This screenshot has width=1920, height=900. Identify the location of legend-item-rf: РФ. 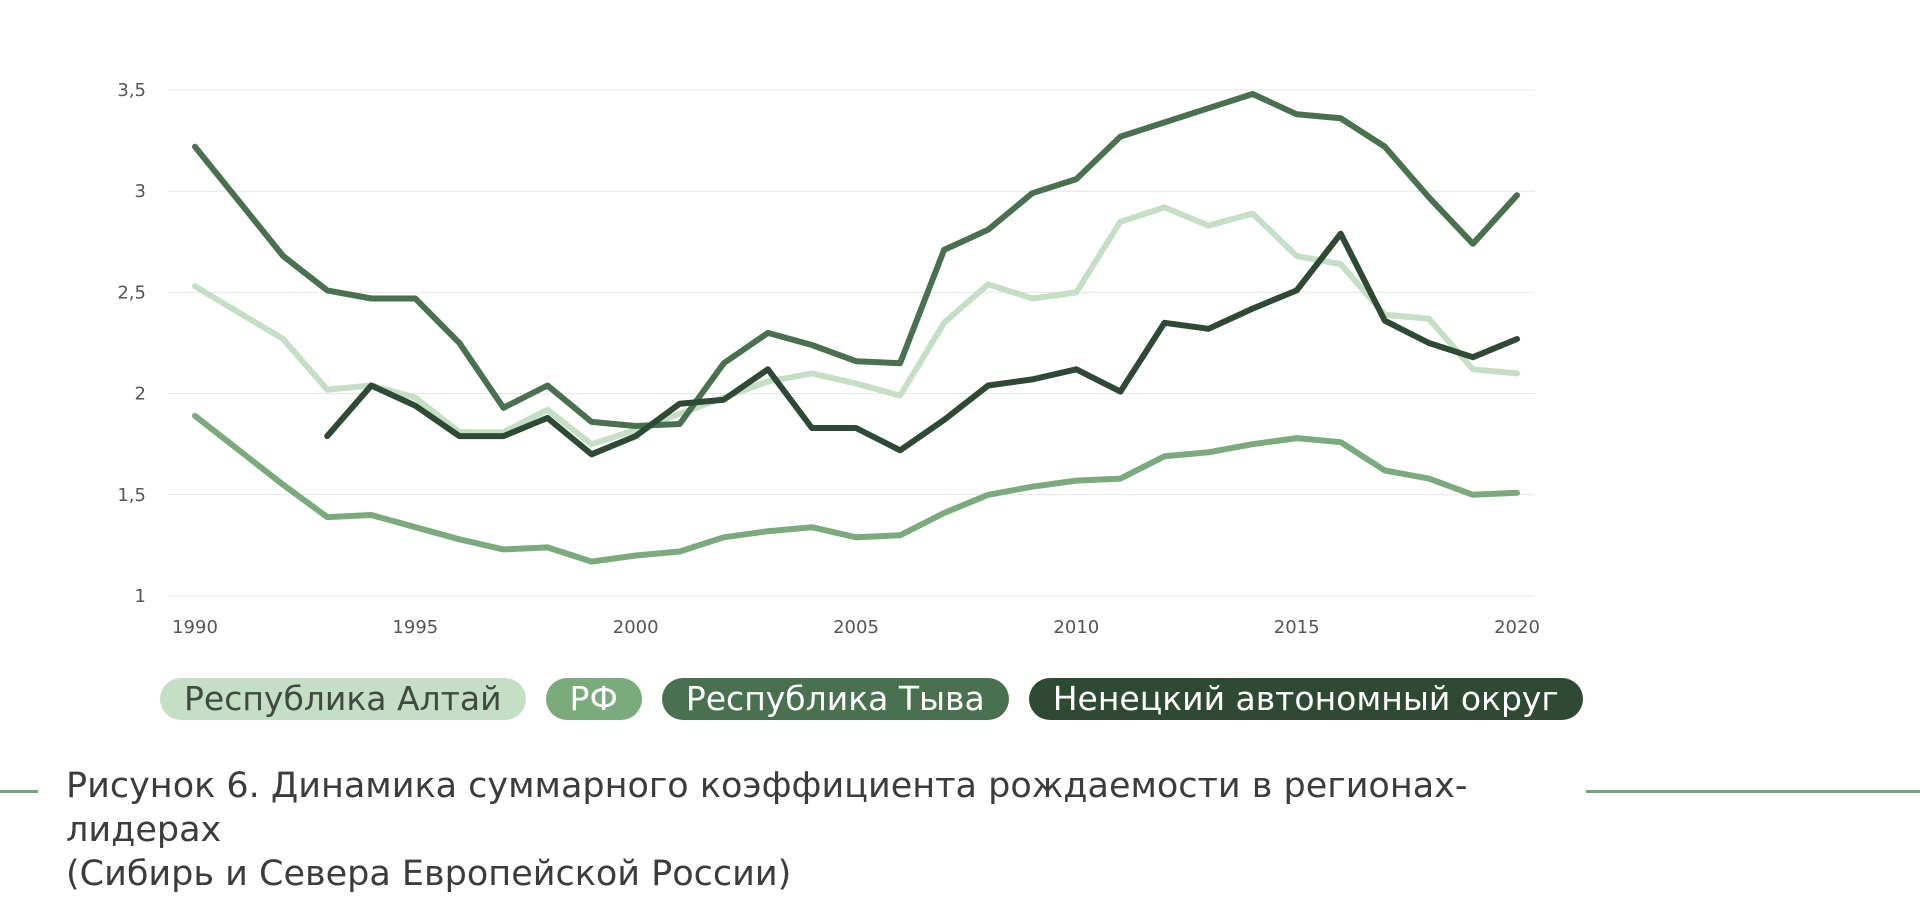
(593, 699).